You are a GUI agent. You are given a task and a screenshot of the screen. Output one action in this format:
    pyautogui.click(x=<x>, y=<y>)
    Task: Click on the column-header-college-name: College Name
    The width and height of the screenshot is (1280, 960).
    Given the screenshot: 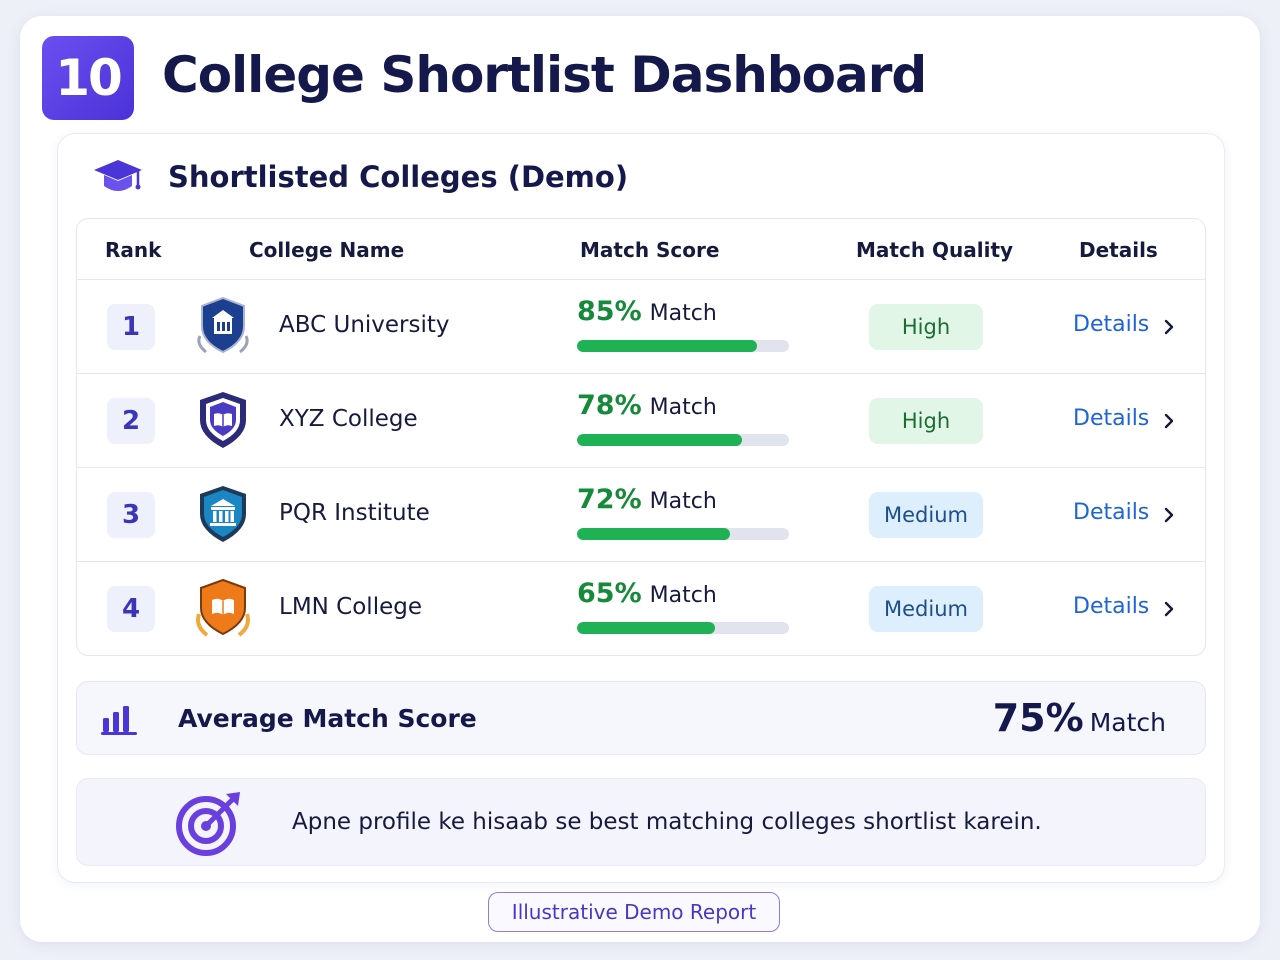 What is the action you would take?
    pyautogui.click(x=327, y=250)
    